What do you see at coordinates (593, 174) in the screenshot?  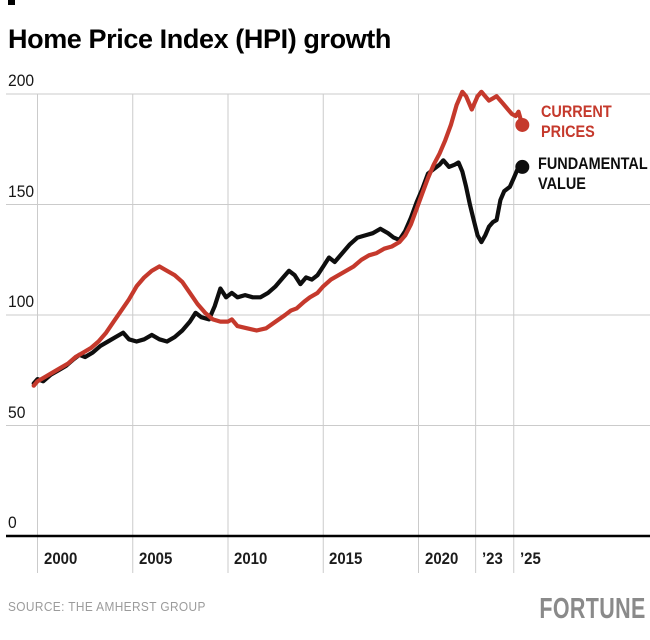 I see `legend-fundamental-value: FUNDAMENTAL VALUE` at bounding box center [593, 174].